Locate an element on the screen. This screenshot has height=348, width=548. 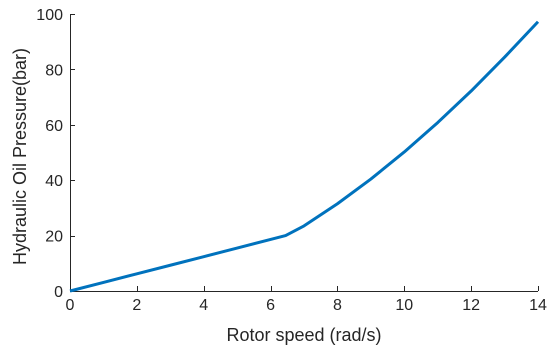
x-tick-label: 0 is located at coordinates (70, 305).